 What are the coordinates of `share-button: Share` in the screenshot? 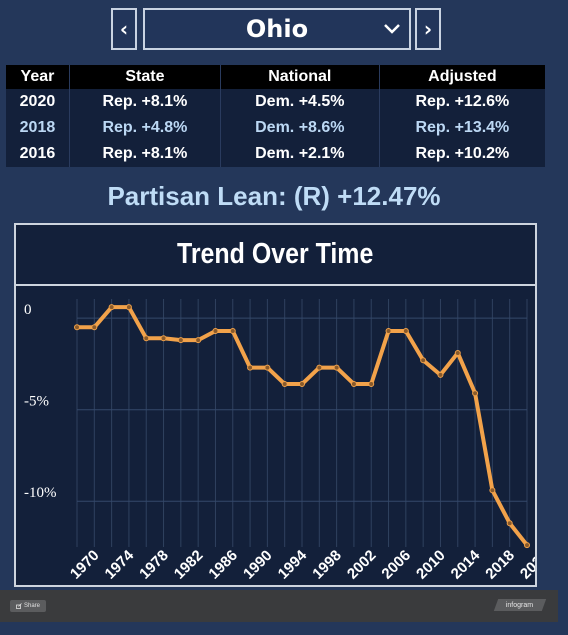 It's located at (28, 606).